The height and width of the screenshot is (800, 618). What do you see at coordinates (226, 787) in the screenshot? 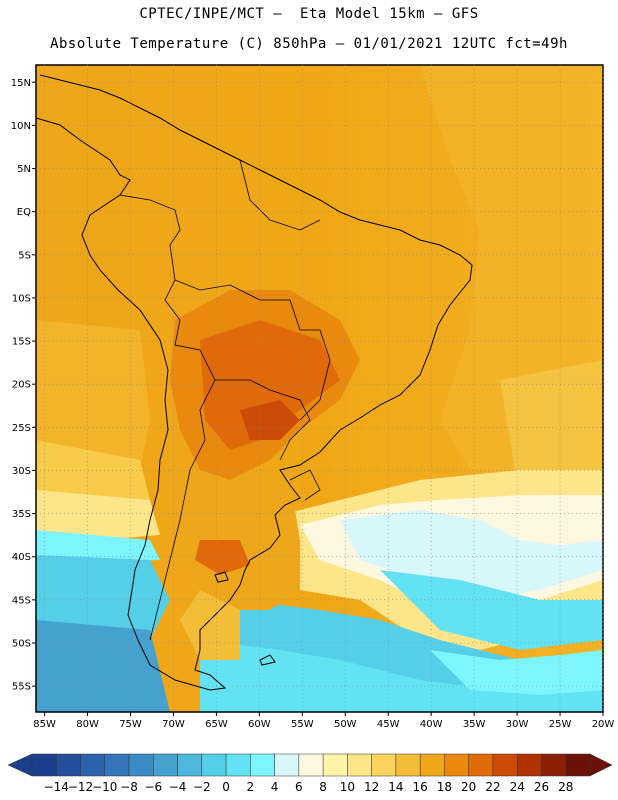
I see `colorbar-label: 0` at bounding box center [226, 787].